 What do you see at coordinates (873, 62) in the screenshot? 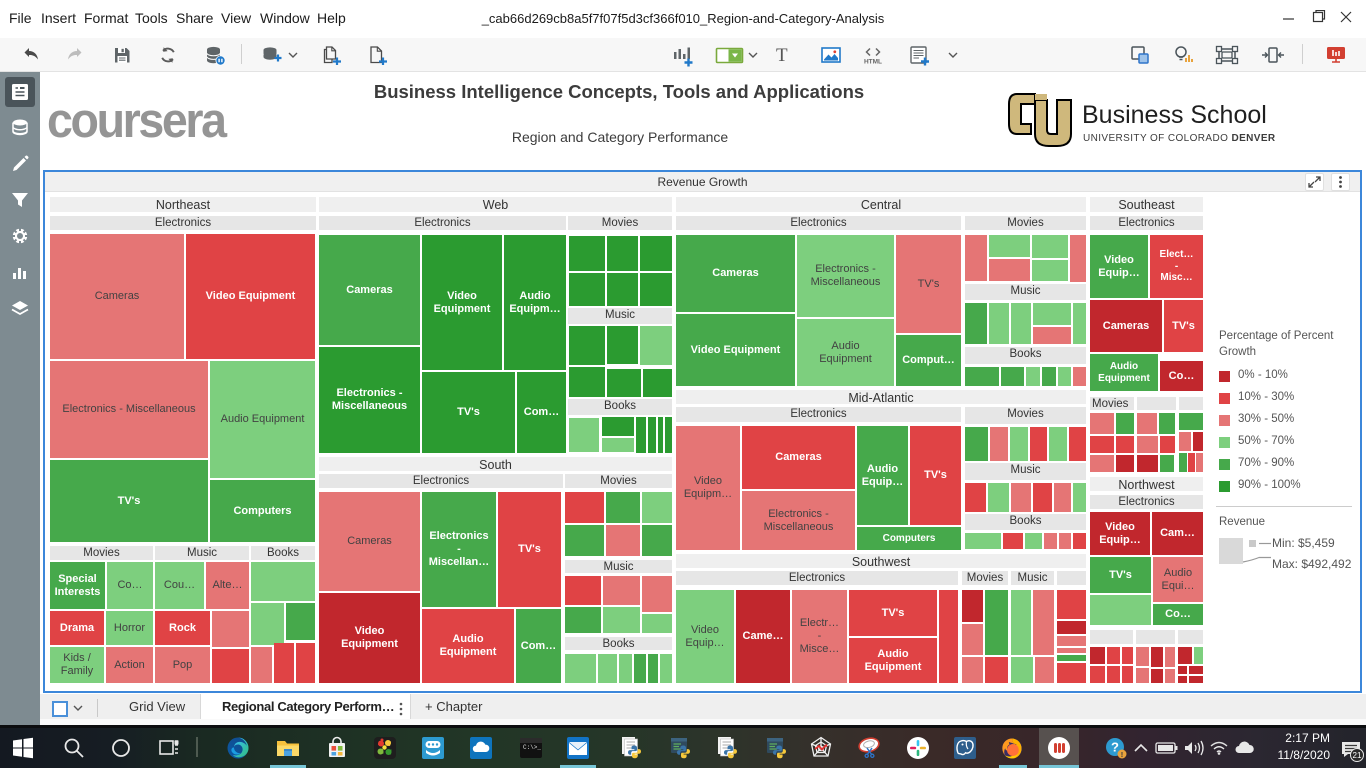
I see `svg-text: HTML` at bounding box center [873, 62].